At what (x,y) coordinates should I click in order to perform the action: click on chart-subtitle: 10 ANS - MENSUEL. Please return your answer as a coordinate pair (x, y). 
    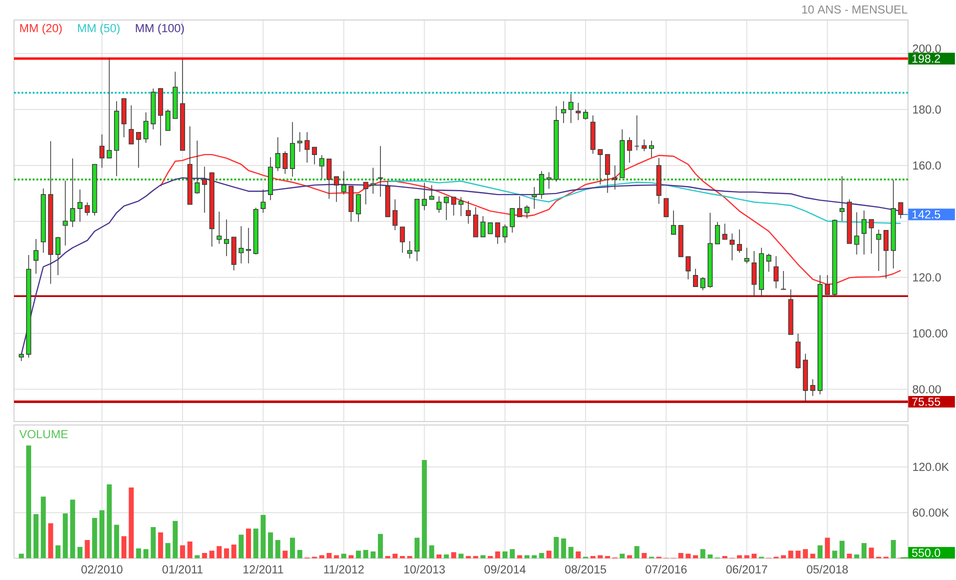
    Looking at the image, I should click on (855, 9).